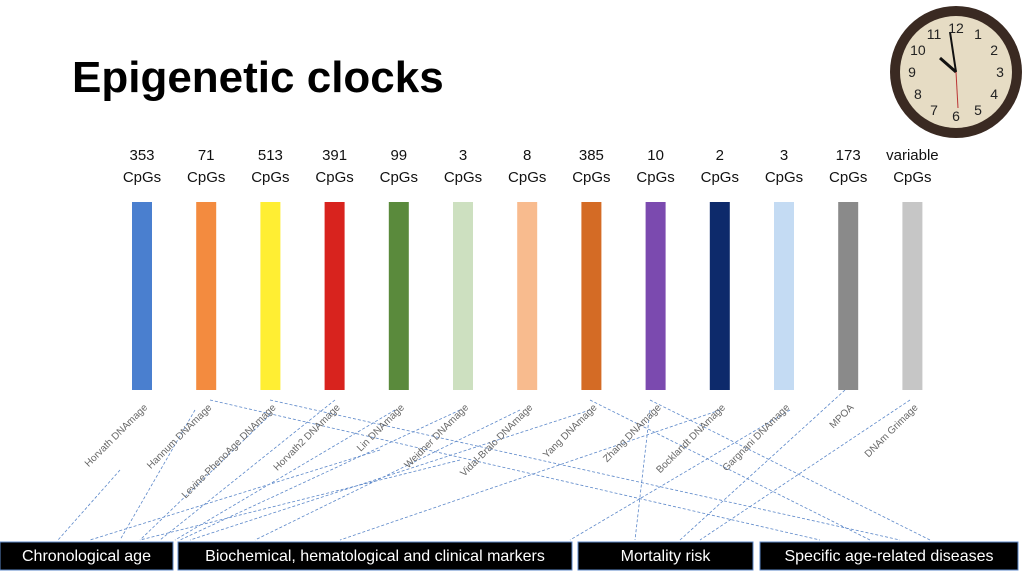 The width and height of the screenshot is (1024, 575). I want to click on clock-number: 11, so click(934, 34).